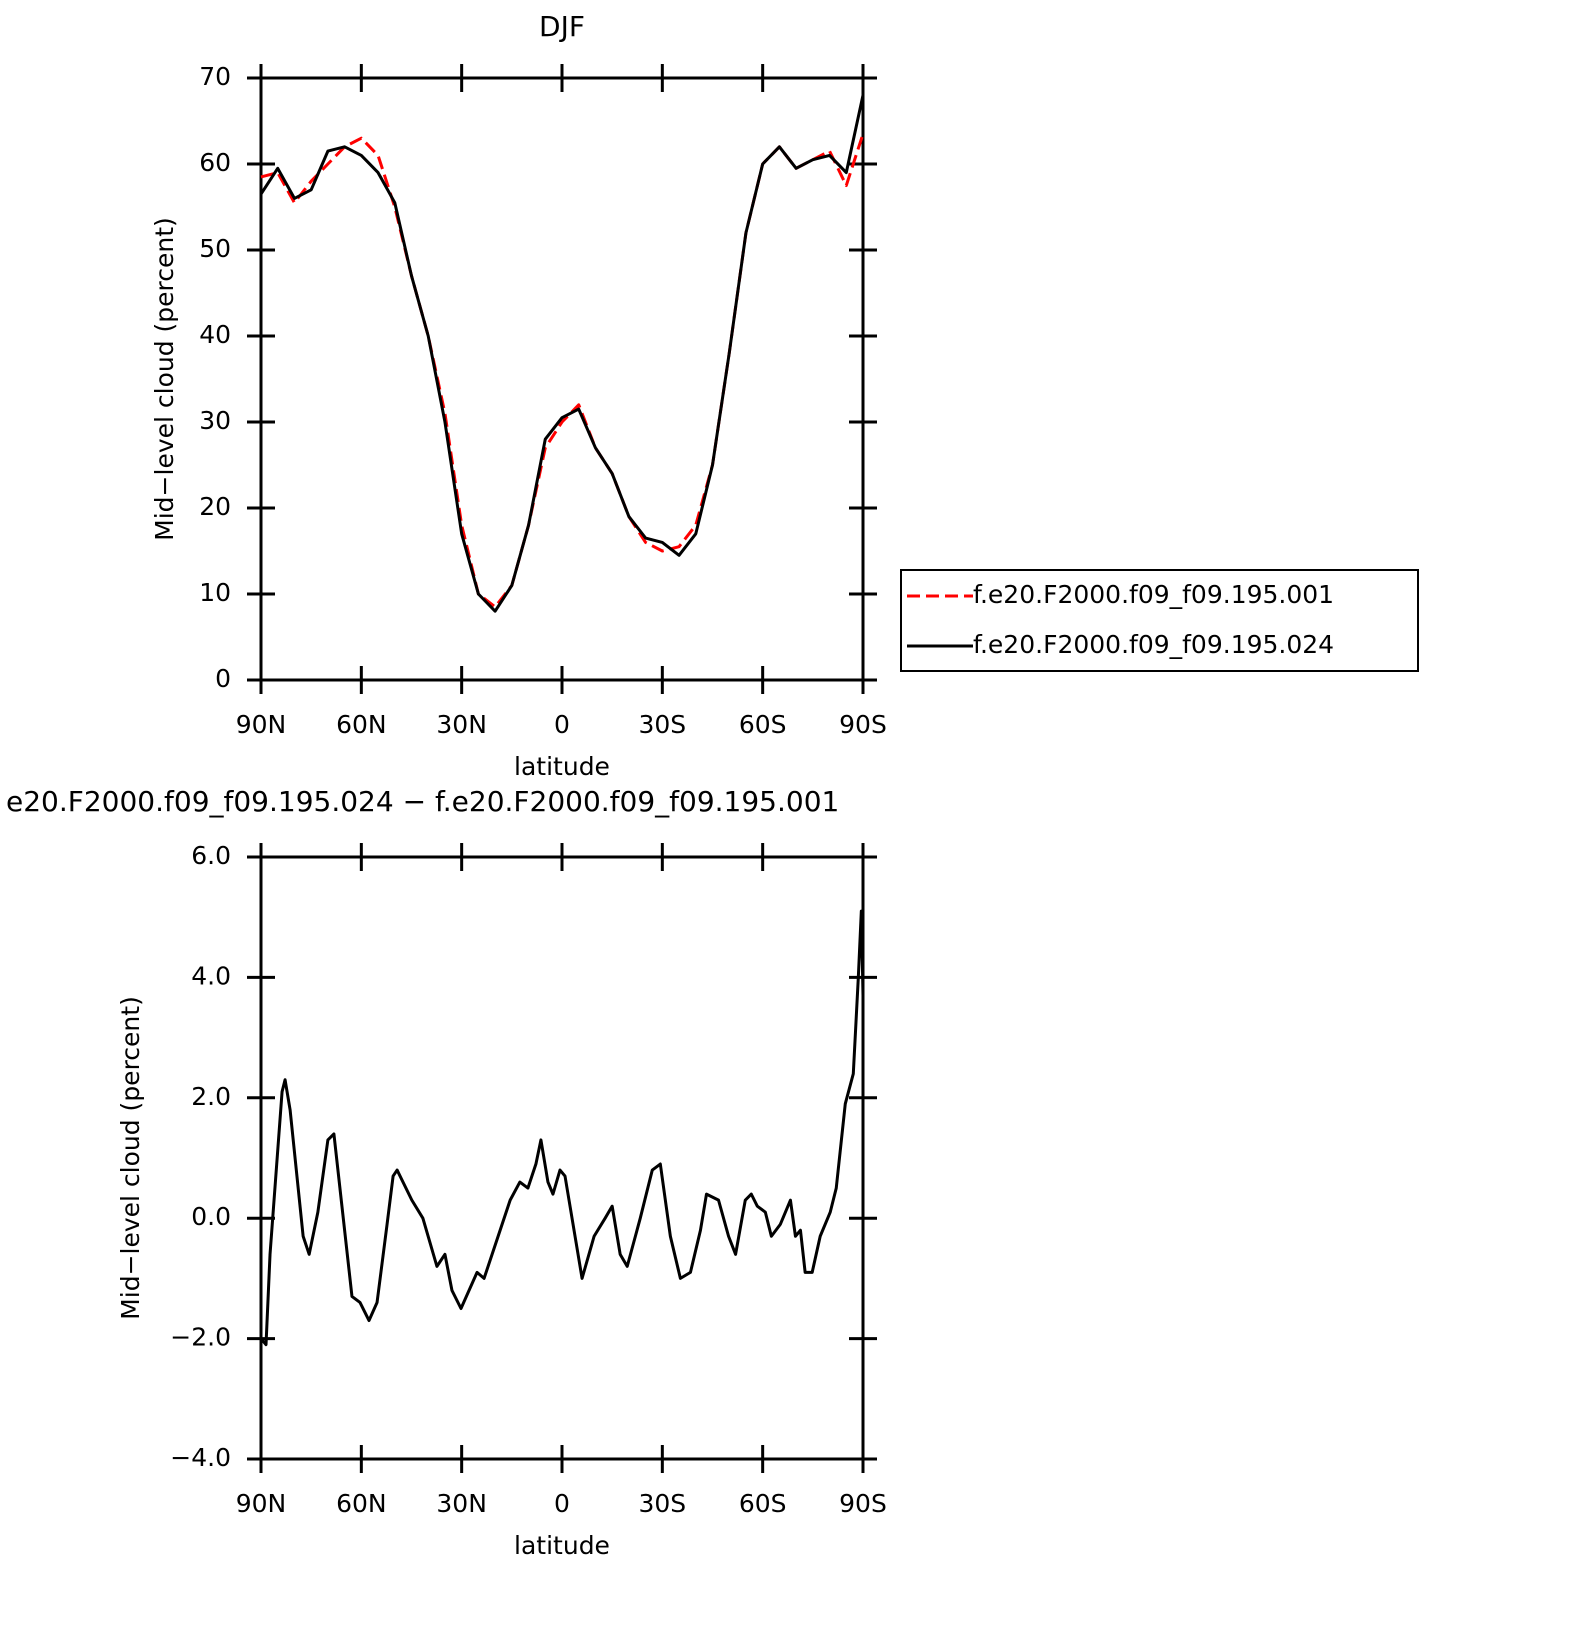 The image size is (1588, 1635). Describe the element at coordinates (215, 420) in the screenshot. I see `y-tick-label: 30` at that location.